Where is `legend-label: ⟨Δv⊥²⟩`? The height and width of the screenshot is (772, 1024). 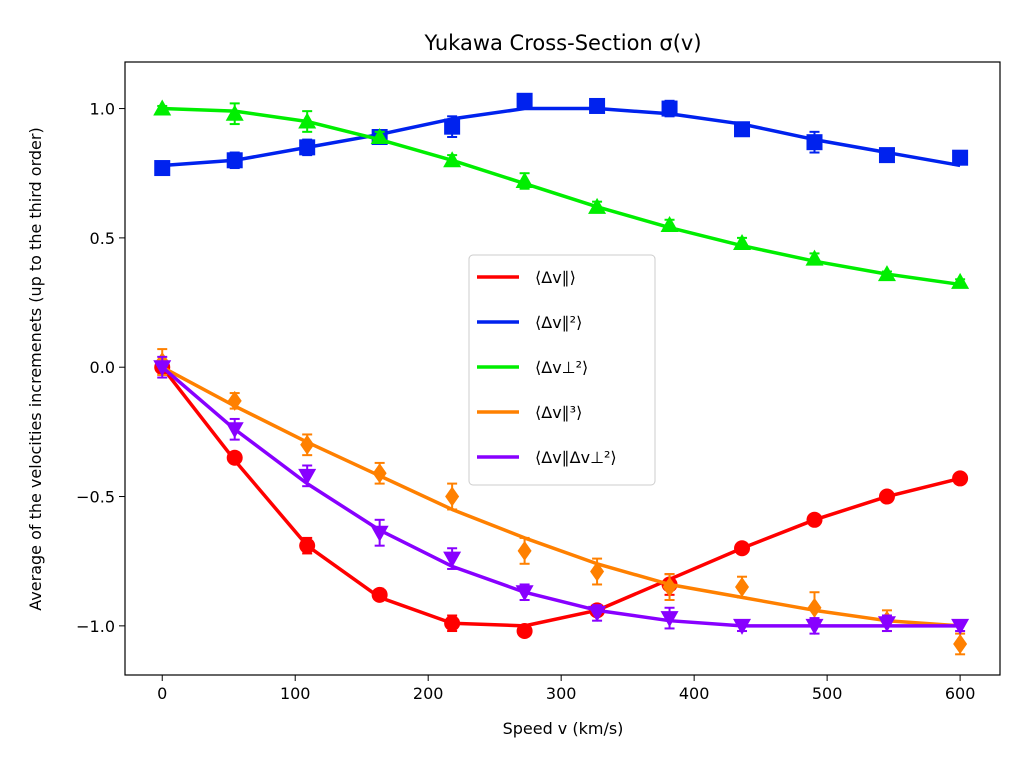 legend-label: ⟨Δv⊥²⟩ is located at coordinates (561, 367).